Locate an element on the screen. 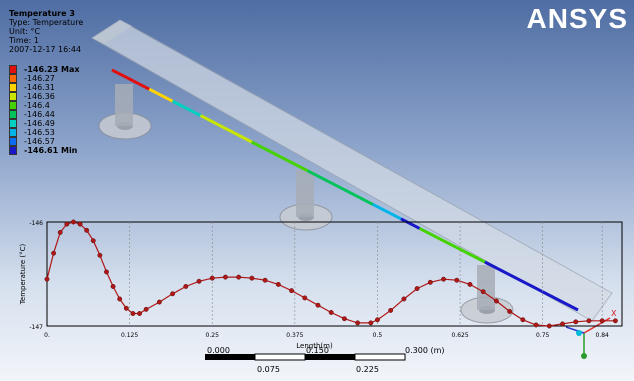  x-tick-label: 0.25 is located at coordinates (213, 335).